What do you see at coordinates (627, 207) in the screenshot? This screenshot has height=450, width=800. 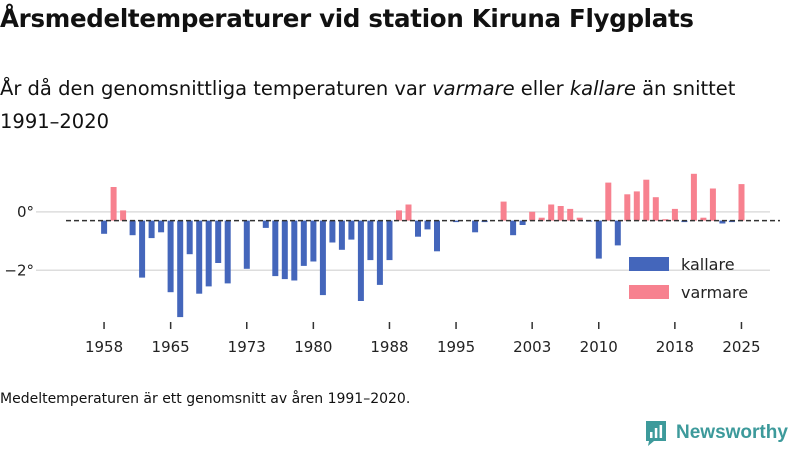 I see `bar-2013` at bounding box center [627, 207].